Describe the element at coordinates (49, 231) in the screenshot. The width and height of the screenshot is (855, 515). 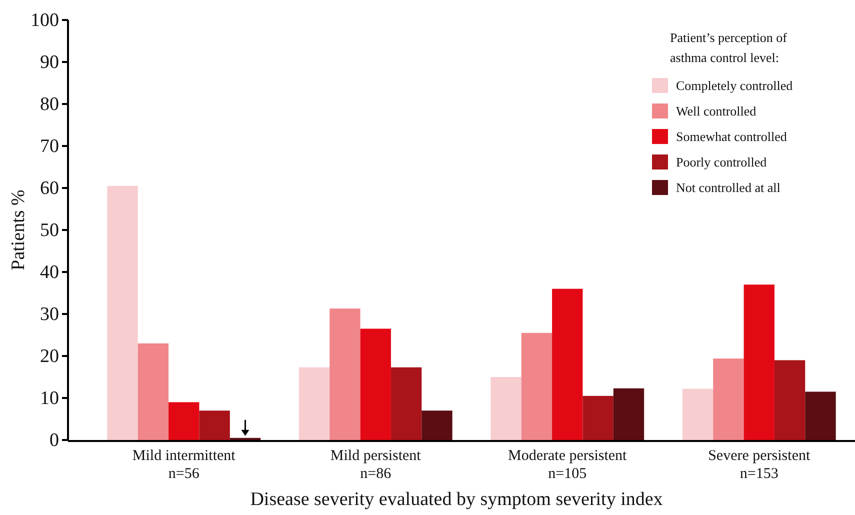
I see `y-tick-label: 50` at that location.